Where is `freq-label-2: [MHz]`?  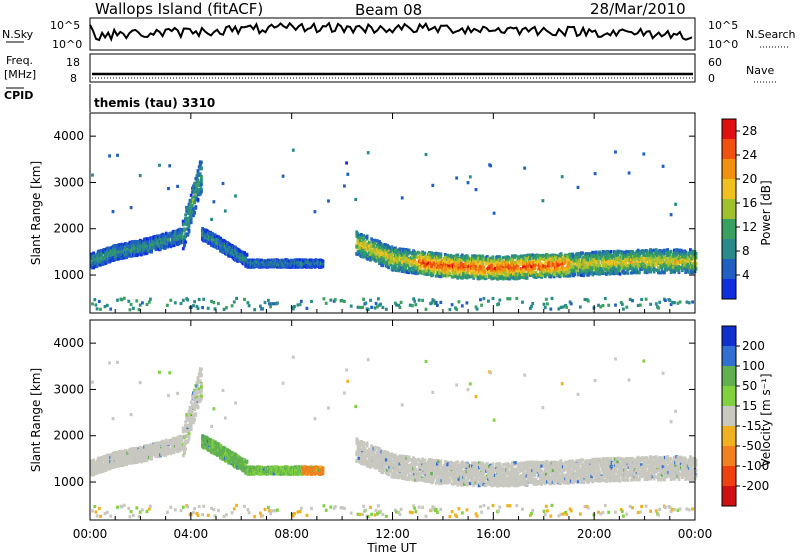
freq-label-2: [MHz] is located at coordinates (20, 74).